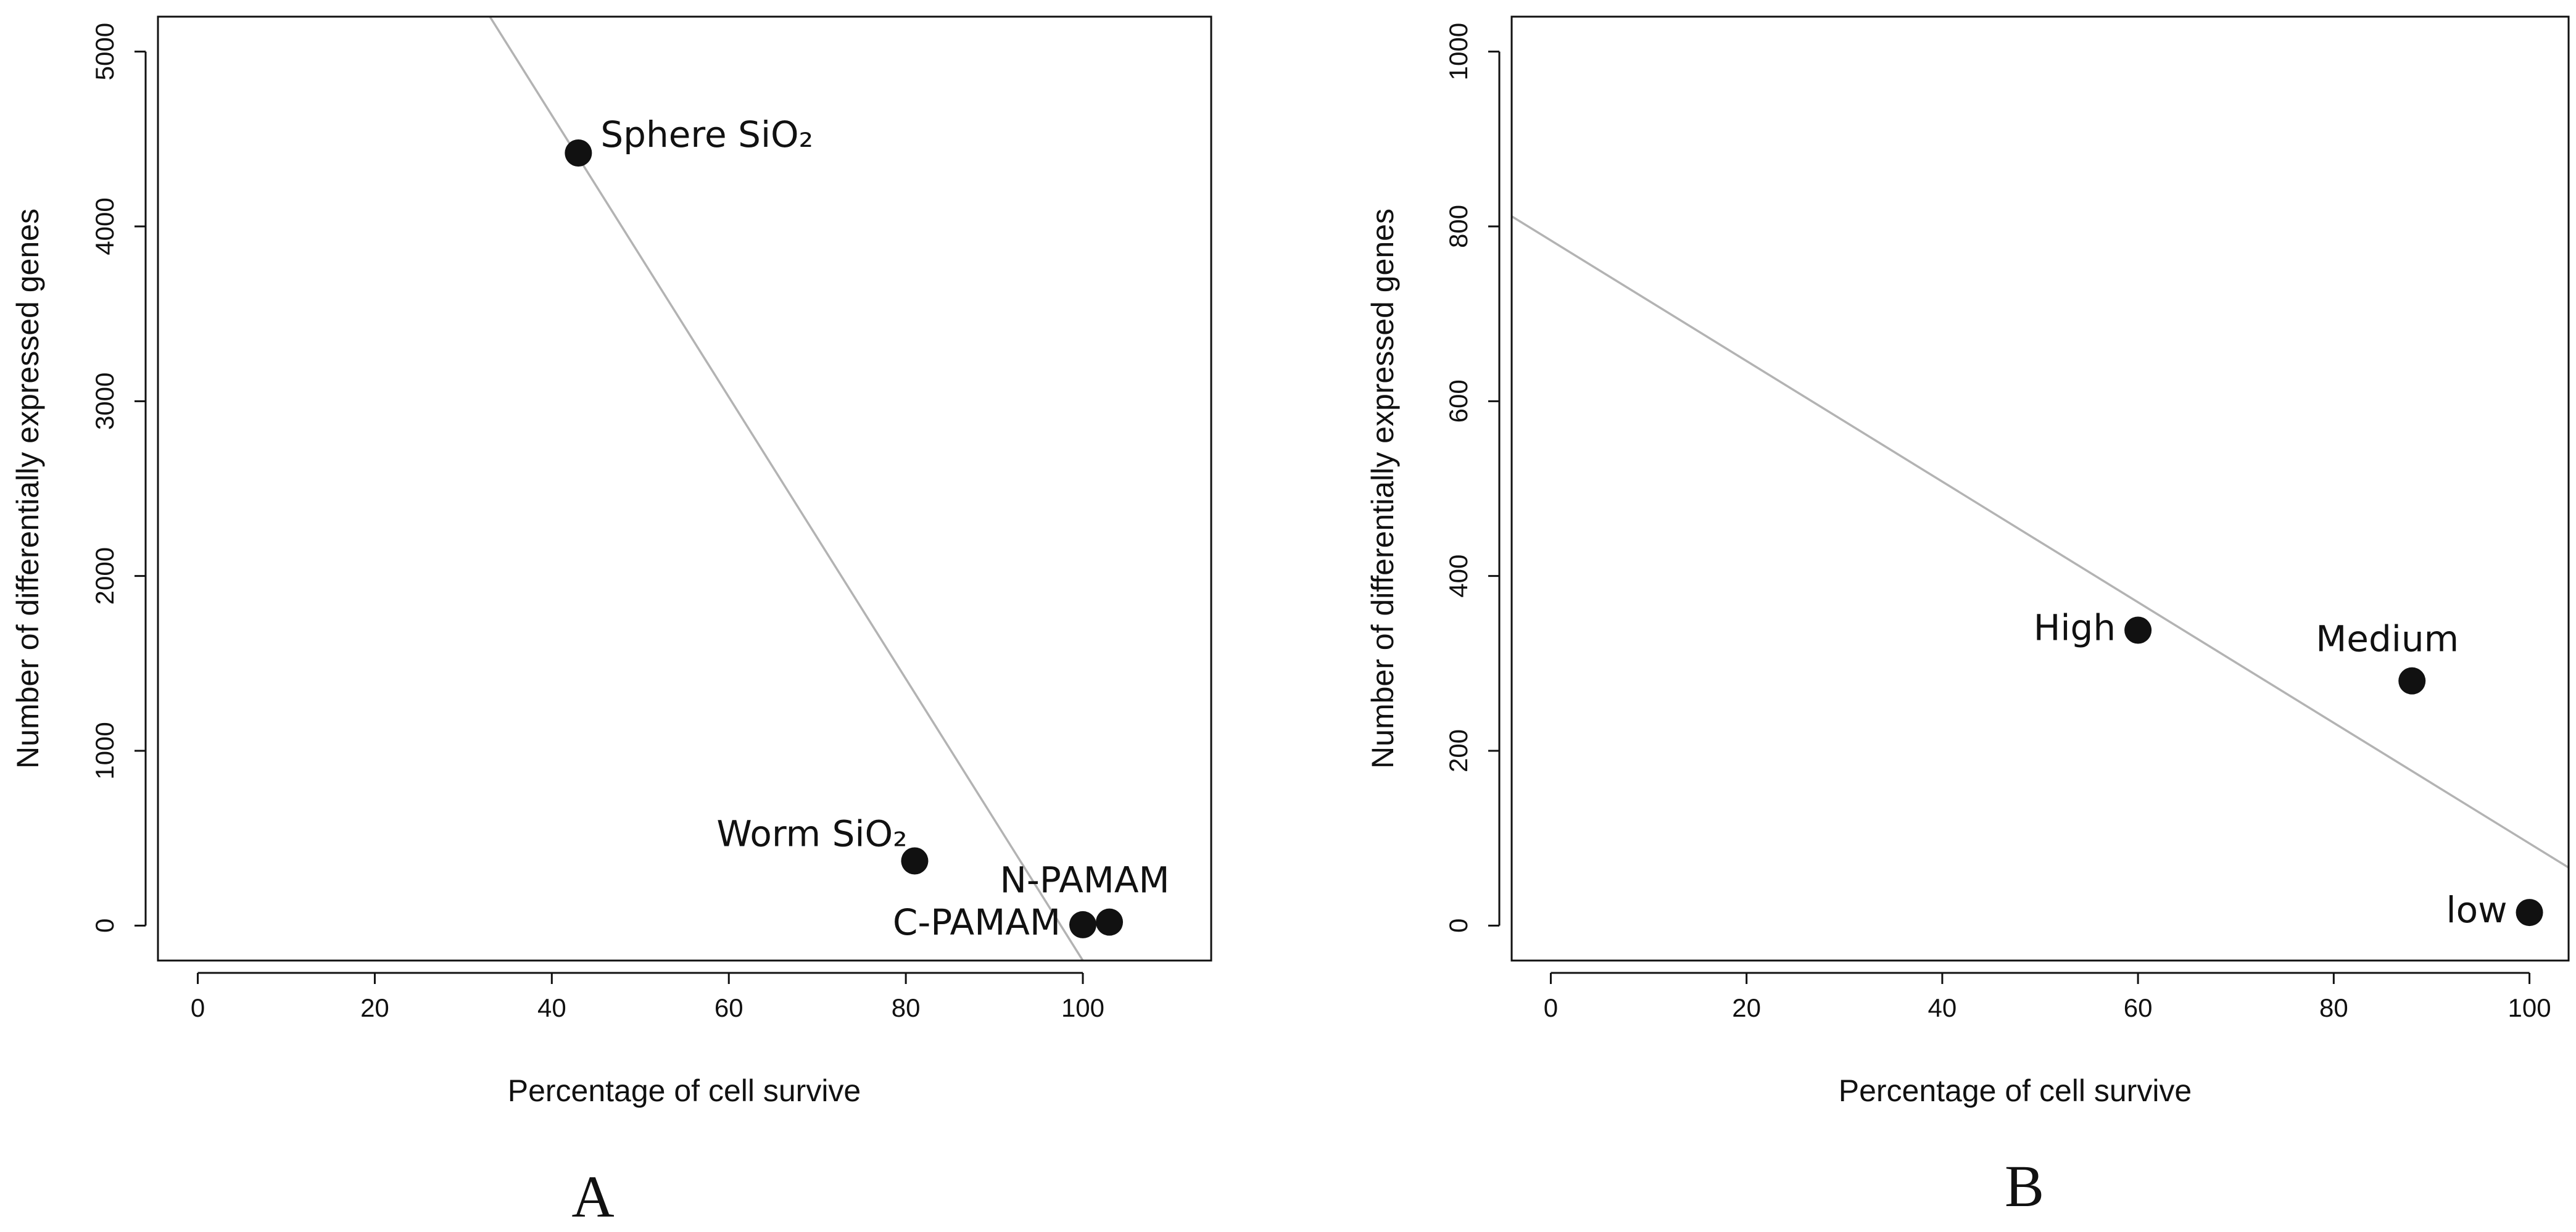 The width and height of the screenshot is (2576, 1232). Describe the element at coordinates (1458, 750) in the screenshot. I see `panel-b-y-tick-label: 200` at that location.